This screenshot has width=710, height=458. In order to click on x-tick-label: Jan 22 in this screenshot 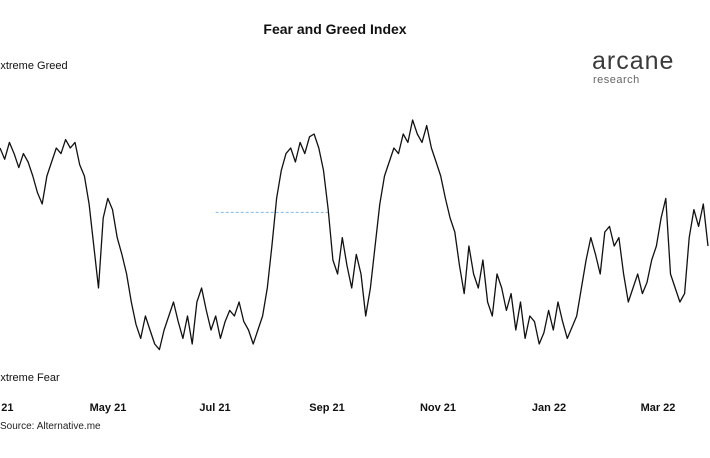, I will do `click(549, 408)`.